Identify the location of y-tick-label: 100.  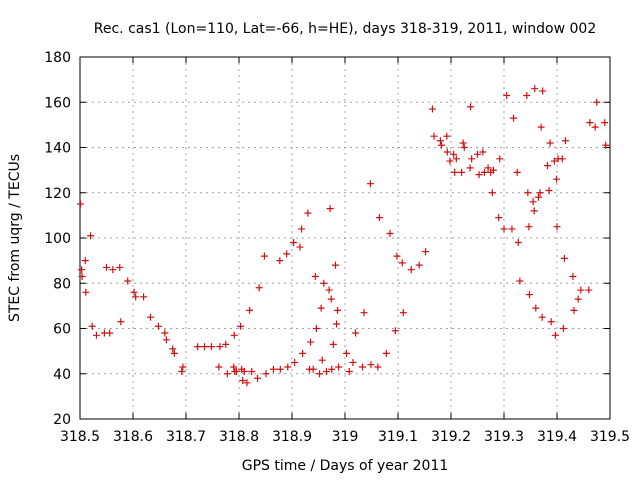
(57, 239).